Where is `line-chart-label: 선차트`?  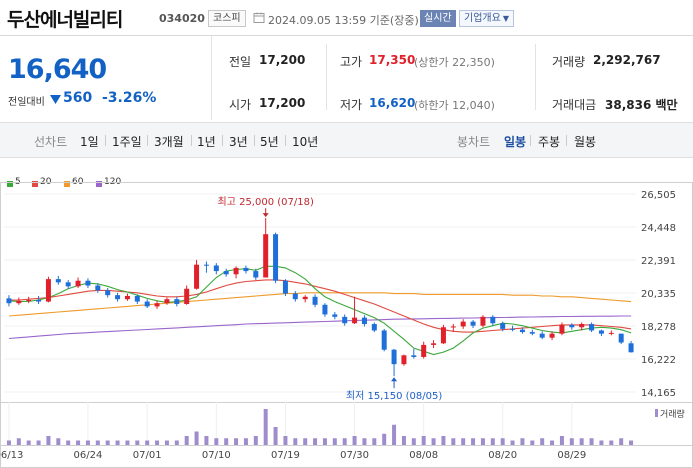
line-chart-label: 선차트 is located at coordinates (51, 142).